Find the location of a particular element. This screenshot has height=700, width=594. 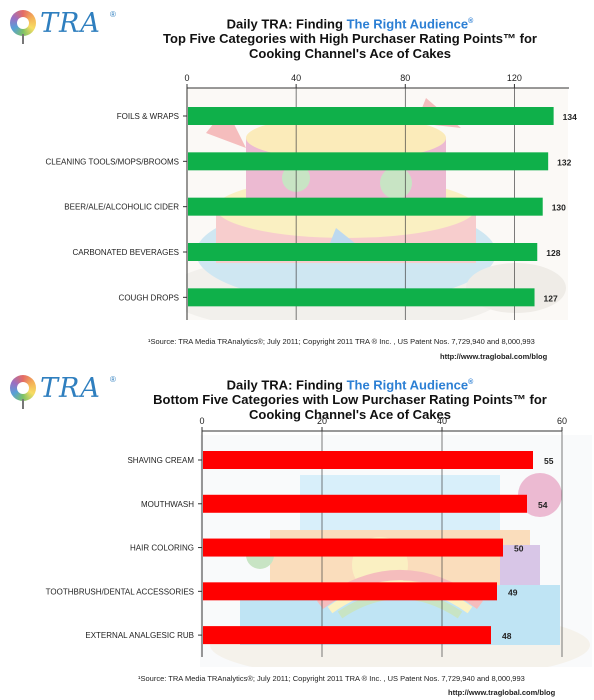

data-label: 128 is located at coordinates (553, 253).